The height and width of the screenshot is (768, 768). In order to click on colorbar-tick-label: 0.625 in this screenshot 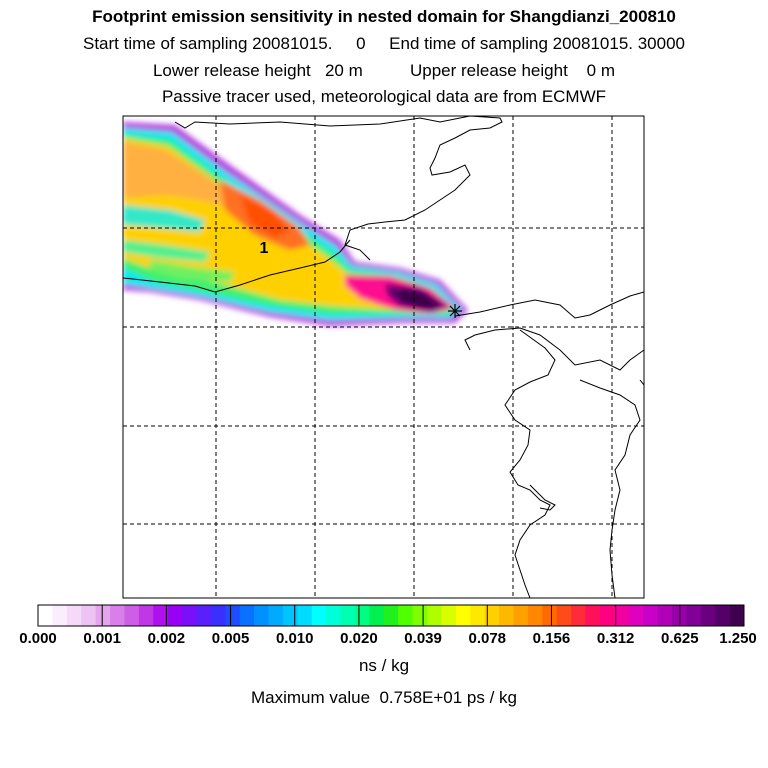, I will do `click(680, 638)`.